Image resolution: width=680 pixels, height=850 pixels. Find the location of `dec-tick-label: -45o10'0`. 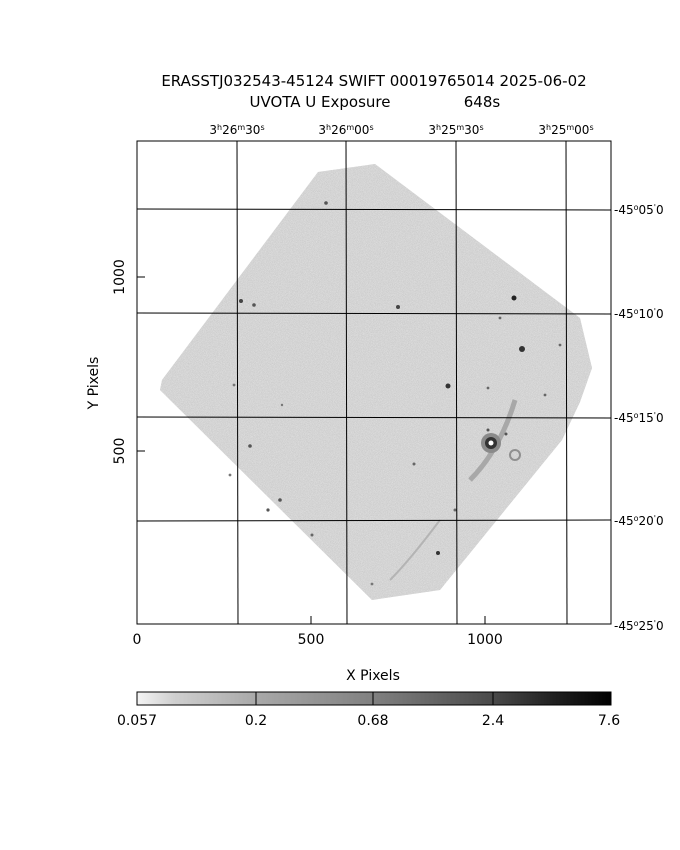

dec-tick-label: -45o10'0 is located at coordinates (639, 314).